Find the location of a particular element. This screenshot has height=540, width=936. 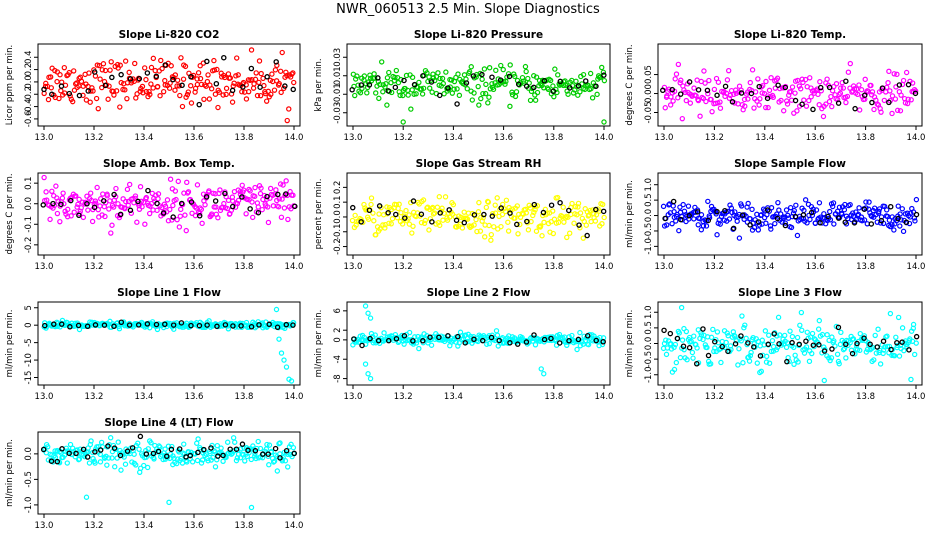

panel-3-ytick-label: 0.05 is located at coordinates (649, 74).